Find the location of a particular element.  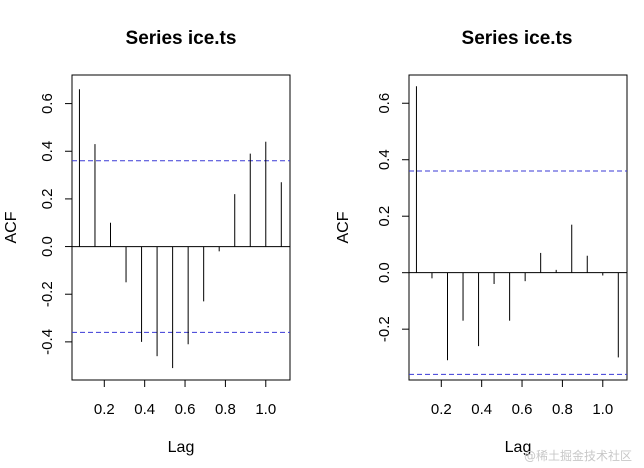

watermark: @稀土掘金技术社区 is located at coordinates (578, 455).